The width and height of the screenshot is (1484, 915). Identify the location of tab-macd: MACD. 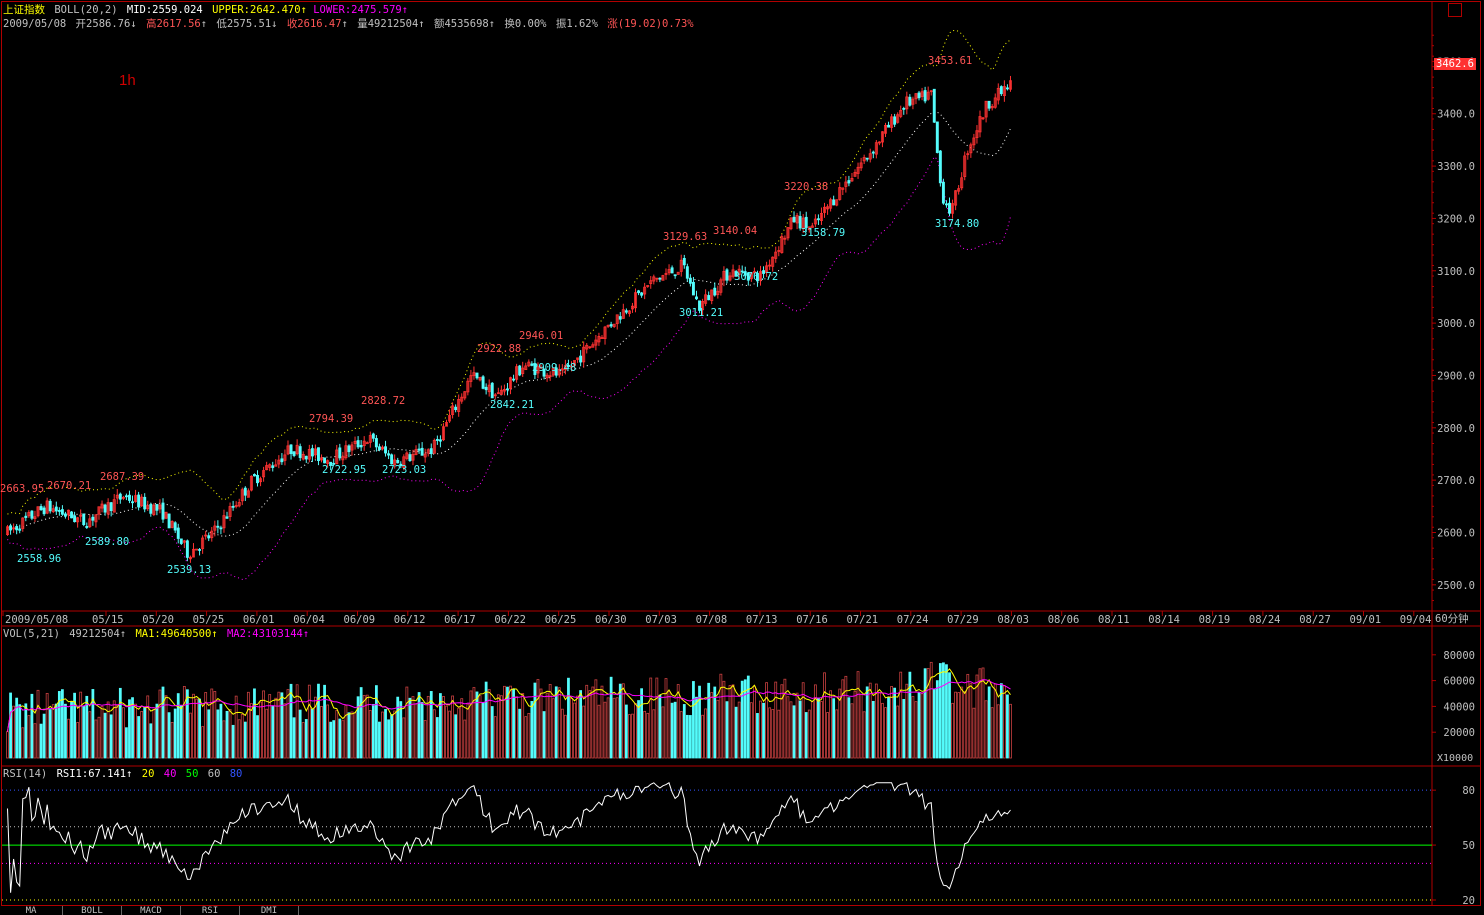
(151, 910).